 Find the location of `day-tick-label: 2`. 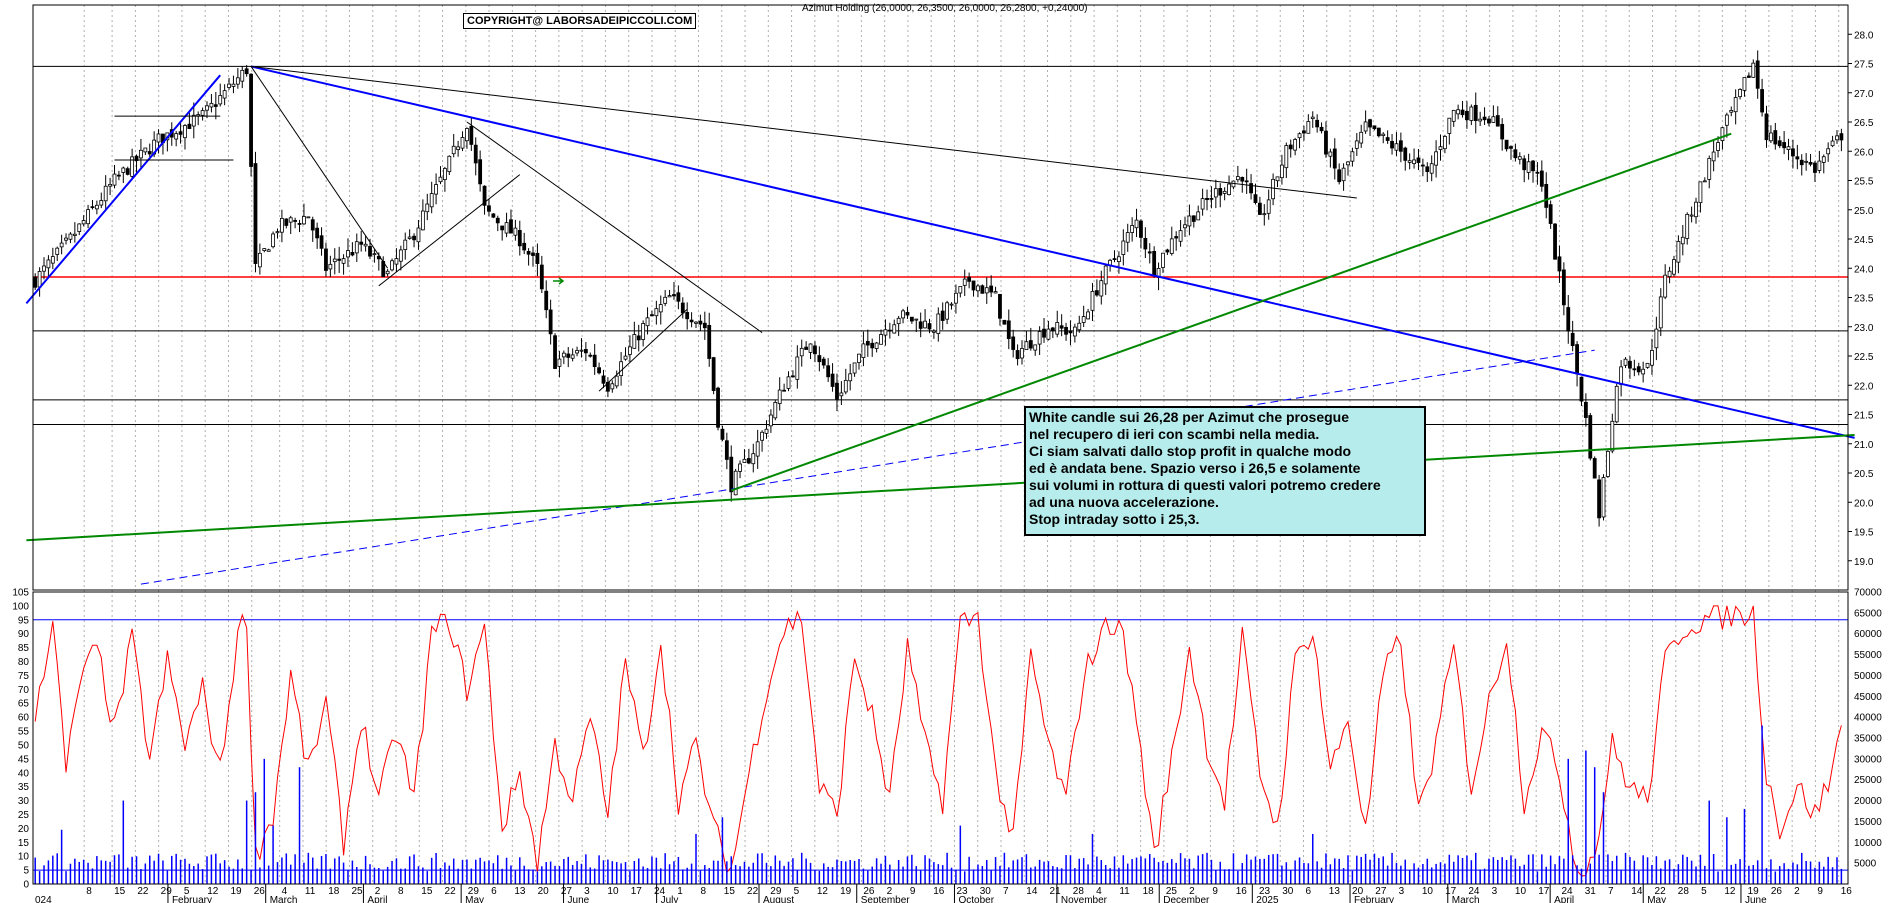

day-tick-label: 2 is located at coordinates (1192, 891).